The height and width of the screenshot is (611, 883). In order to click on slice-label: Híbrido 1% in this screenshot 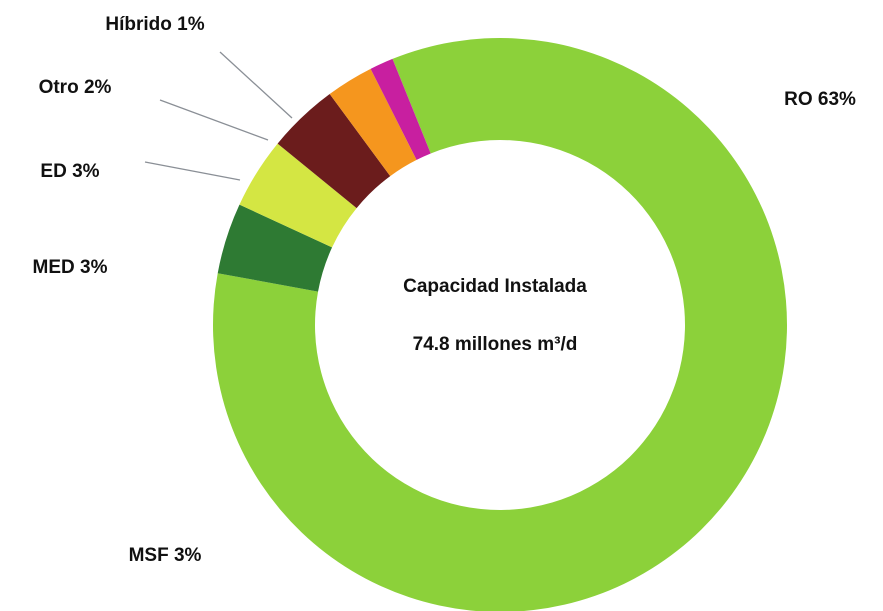, I will do `click(154, 24)`.